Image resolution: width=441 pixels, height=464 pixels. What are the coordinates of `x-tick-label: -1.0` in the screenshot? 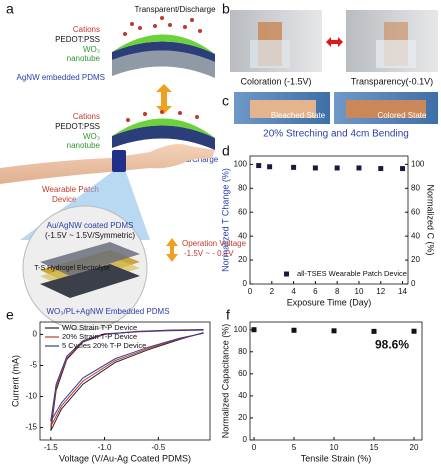 It's located at (105, 447).